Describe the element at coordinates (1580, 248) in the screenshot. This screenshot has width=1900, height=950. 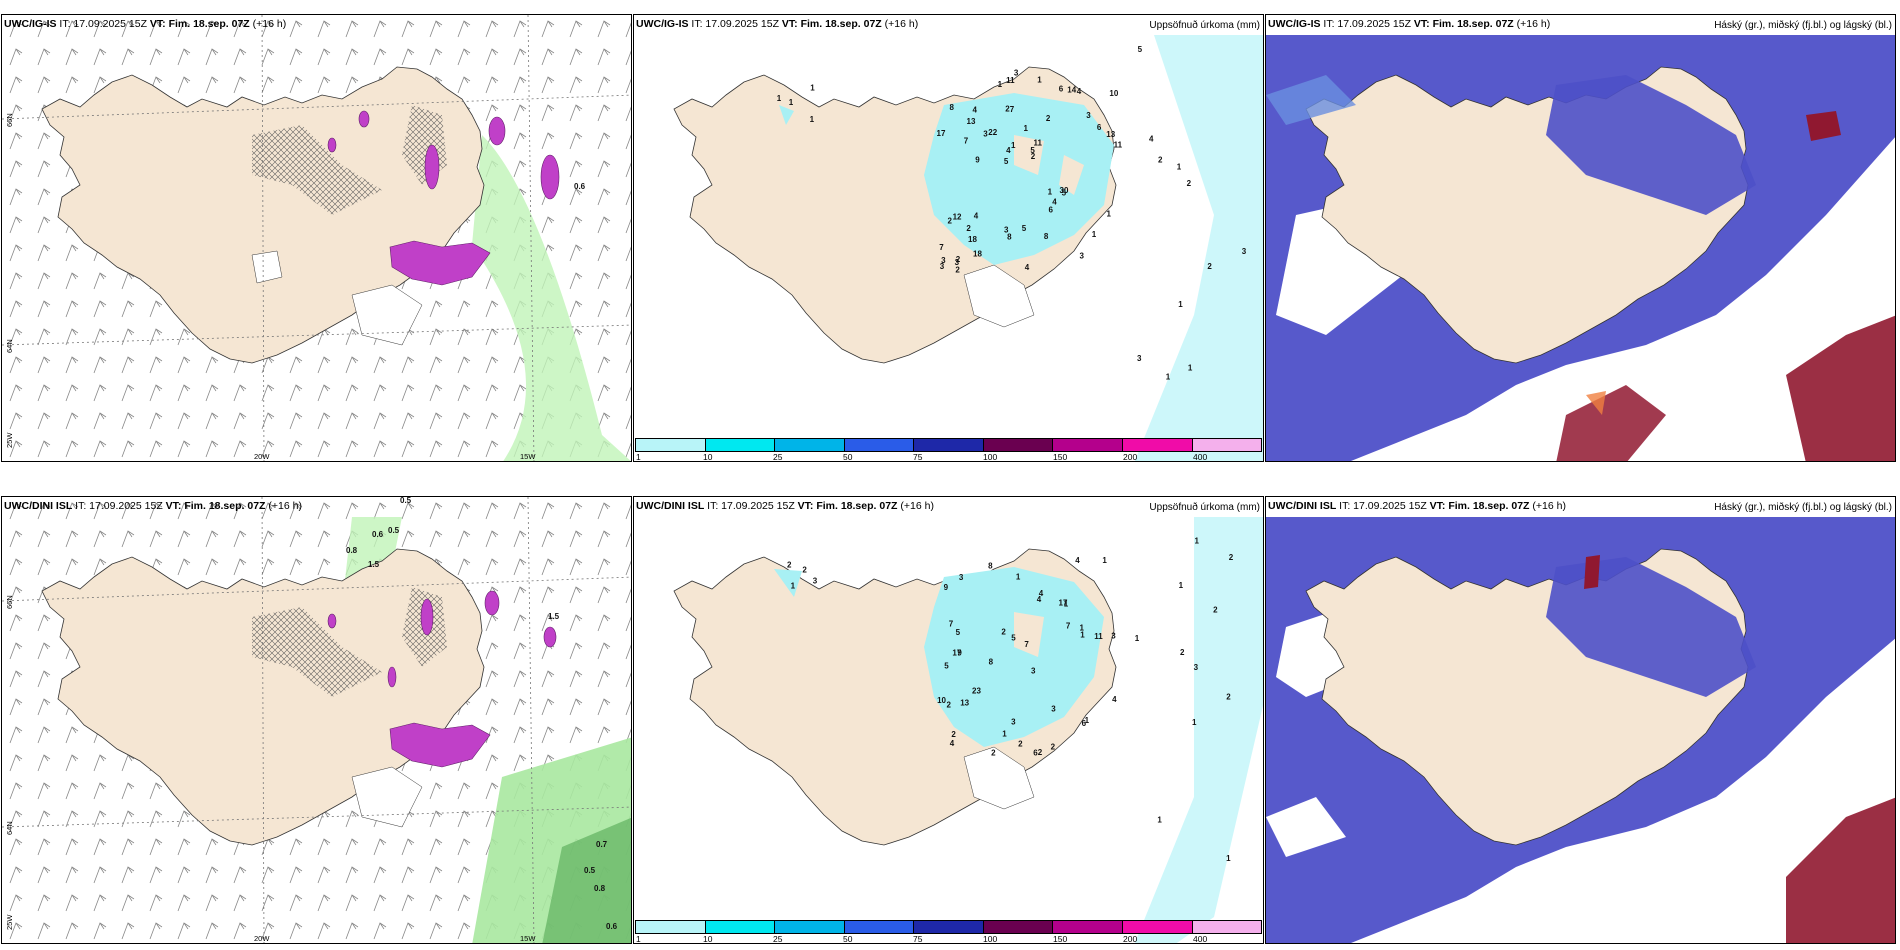
I see `cloud-map` at that location.